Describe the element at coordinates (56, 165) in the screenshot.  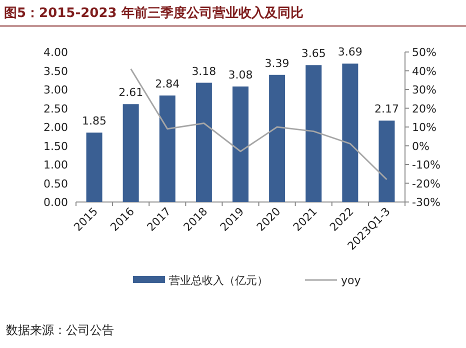
I see `y-tick-label: 1.00` at that location.